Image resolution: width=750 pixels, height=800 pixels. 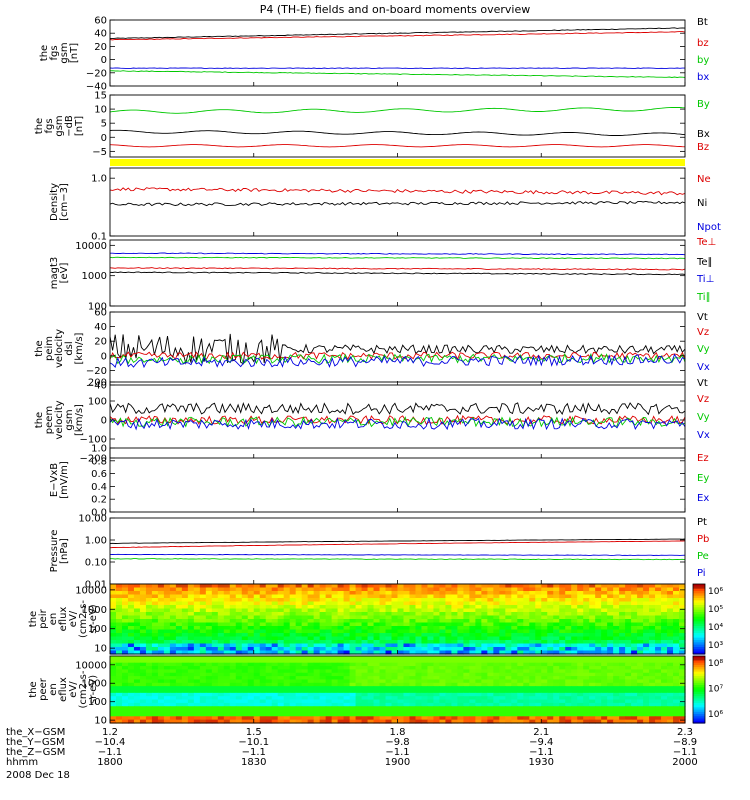 I want to click on series-p6-blue, so click(x=397, y=423).